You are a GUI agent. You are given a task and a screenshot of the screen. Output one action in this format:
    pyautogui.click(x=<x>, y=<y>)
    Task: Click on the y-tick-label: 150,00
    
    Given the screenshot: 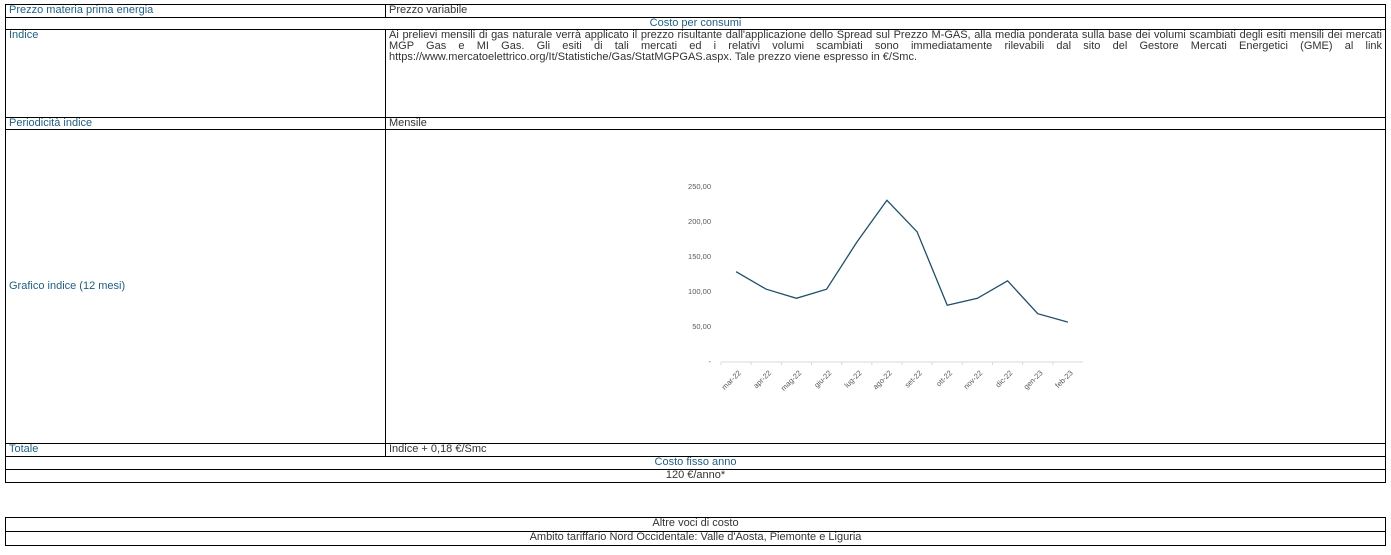 What is the action you would take?
    pyautogui.click(x=699, y=256)
    